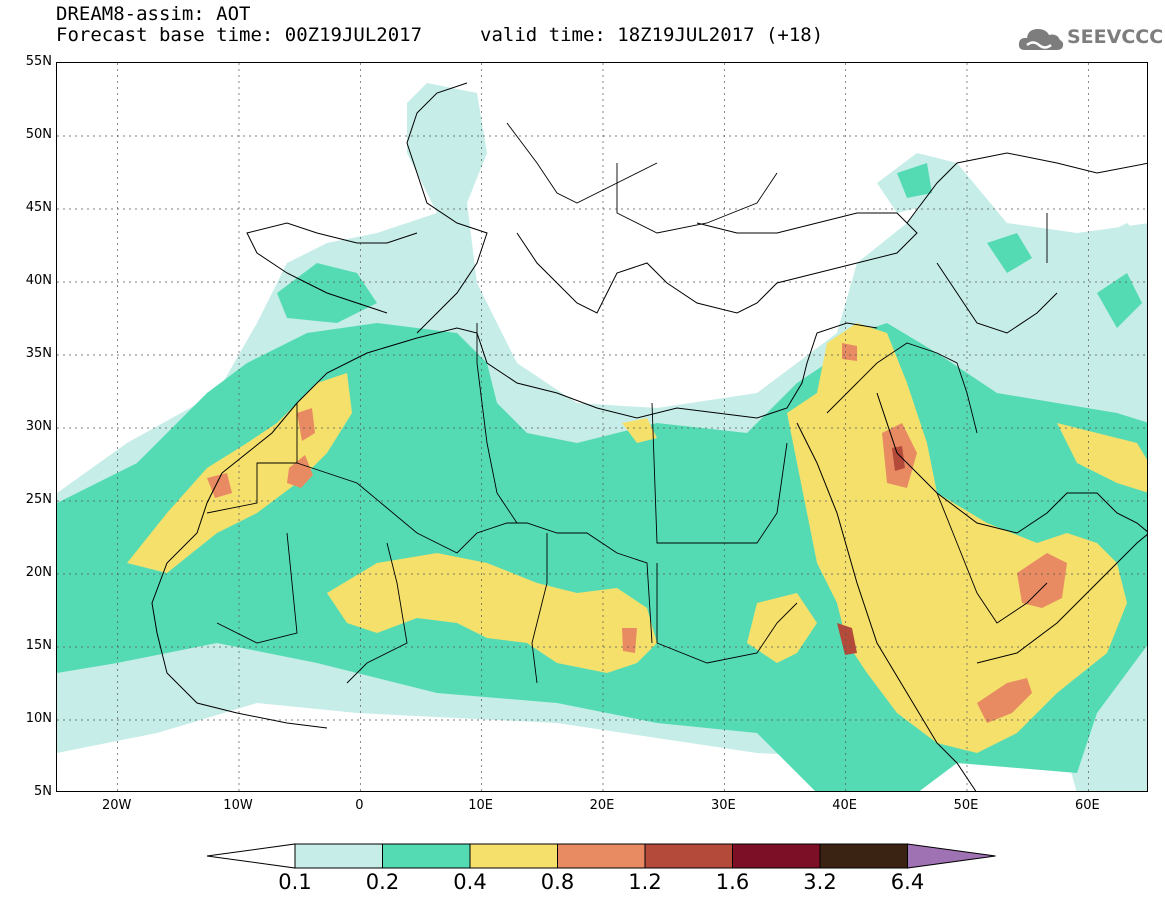 The image size is (1165, 905). What do you see at coordinates (251, 856) in the screenshot?
I see `colorbar-under-triangle` at bounding box center [251, 856].